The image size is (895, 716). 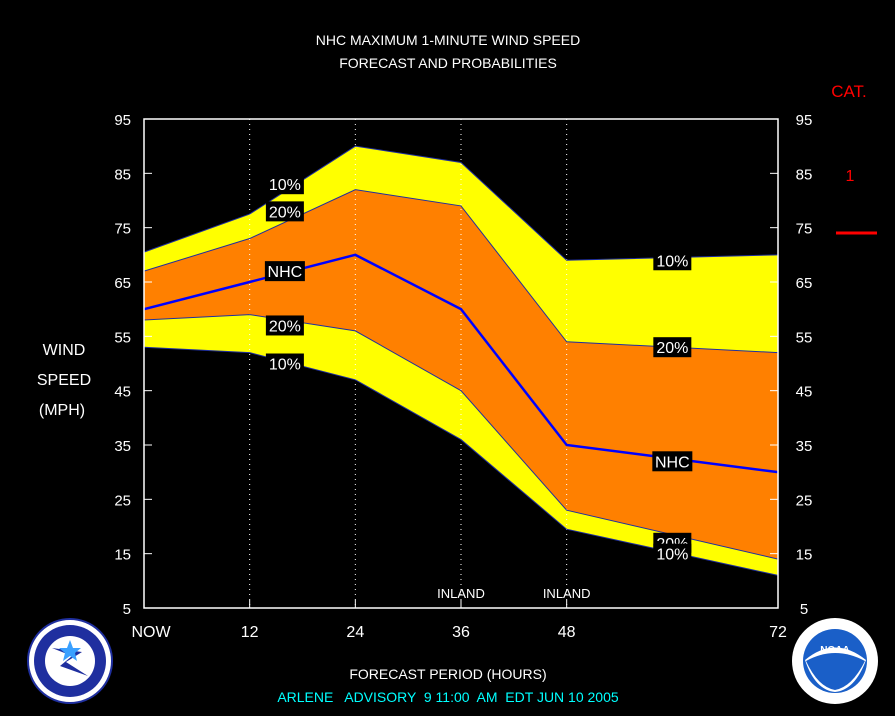 What do you see at coordinates (122, 555) in the screenshot?
I see `y-tick-label-left-15: 15` at bounding box center [122, 555].